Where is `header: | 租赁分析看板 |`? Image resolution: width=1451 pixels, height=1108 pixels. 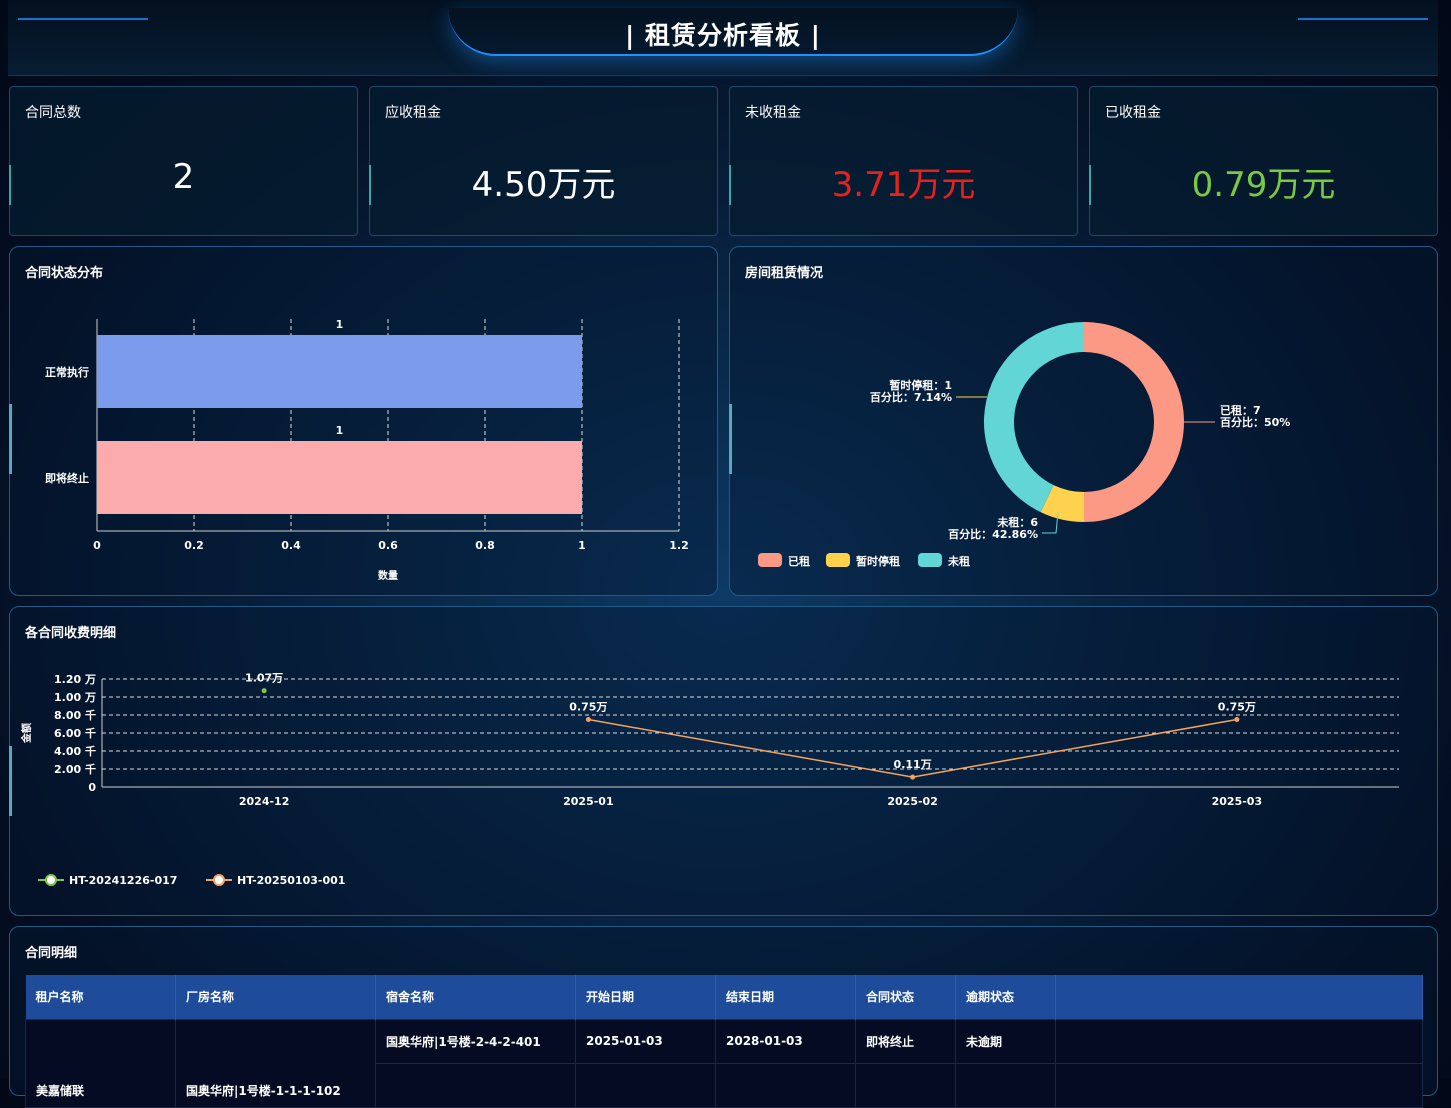 header: | 租赁分析看板 | is located at coordinates (723, 38).